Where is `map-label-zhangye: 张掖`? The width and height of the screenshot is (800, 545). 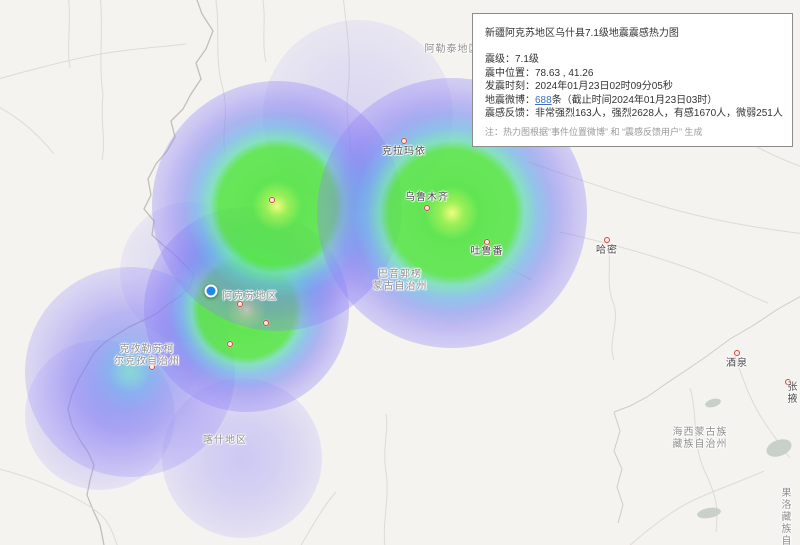
map-label-zhangye: 张掖 is located at coordinates (793, 393).